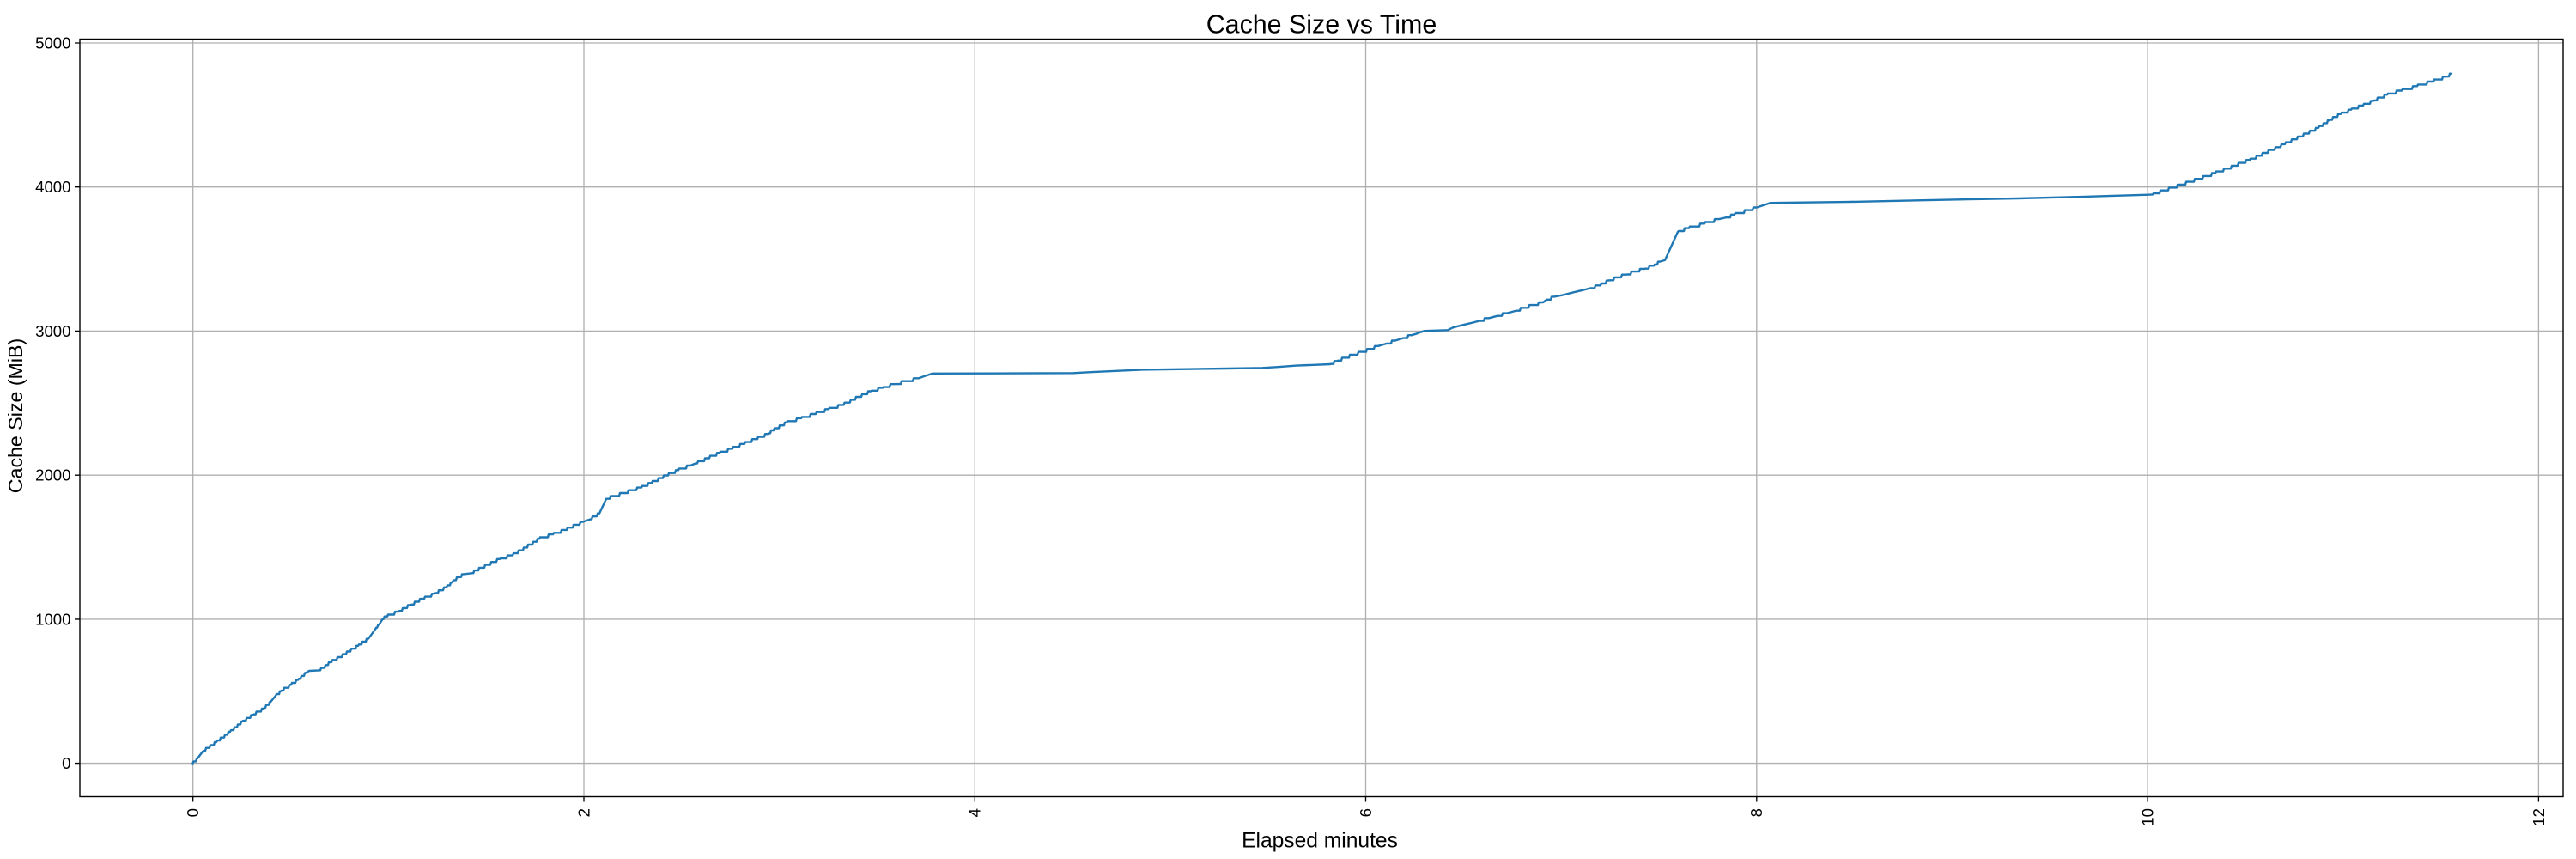 This screenshot has height=859, width=2576. Describe the element at coordinates (2539, 817) in the screenshot. I see `svg-text: 12` at that location.